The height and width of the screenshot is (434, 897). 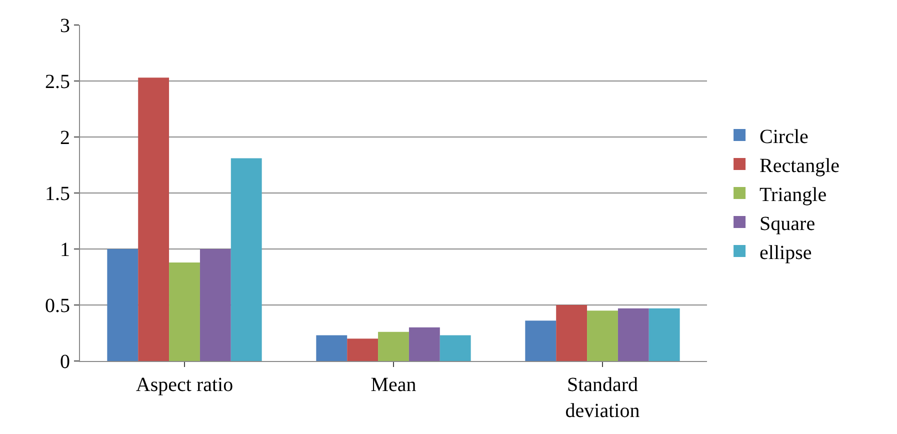 What do you see at coordinates (57, 306) in the screenshot?
I see `y-tick-label: 0.5` at bounding box center [57, 306].